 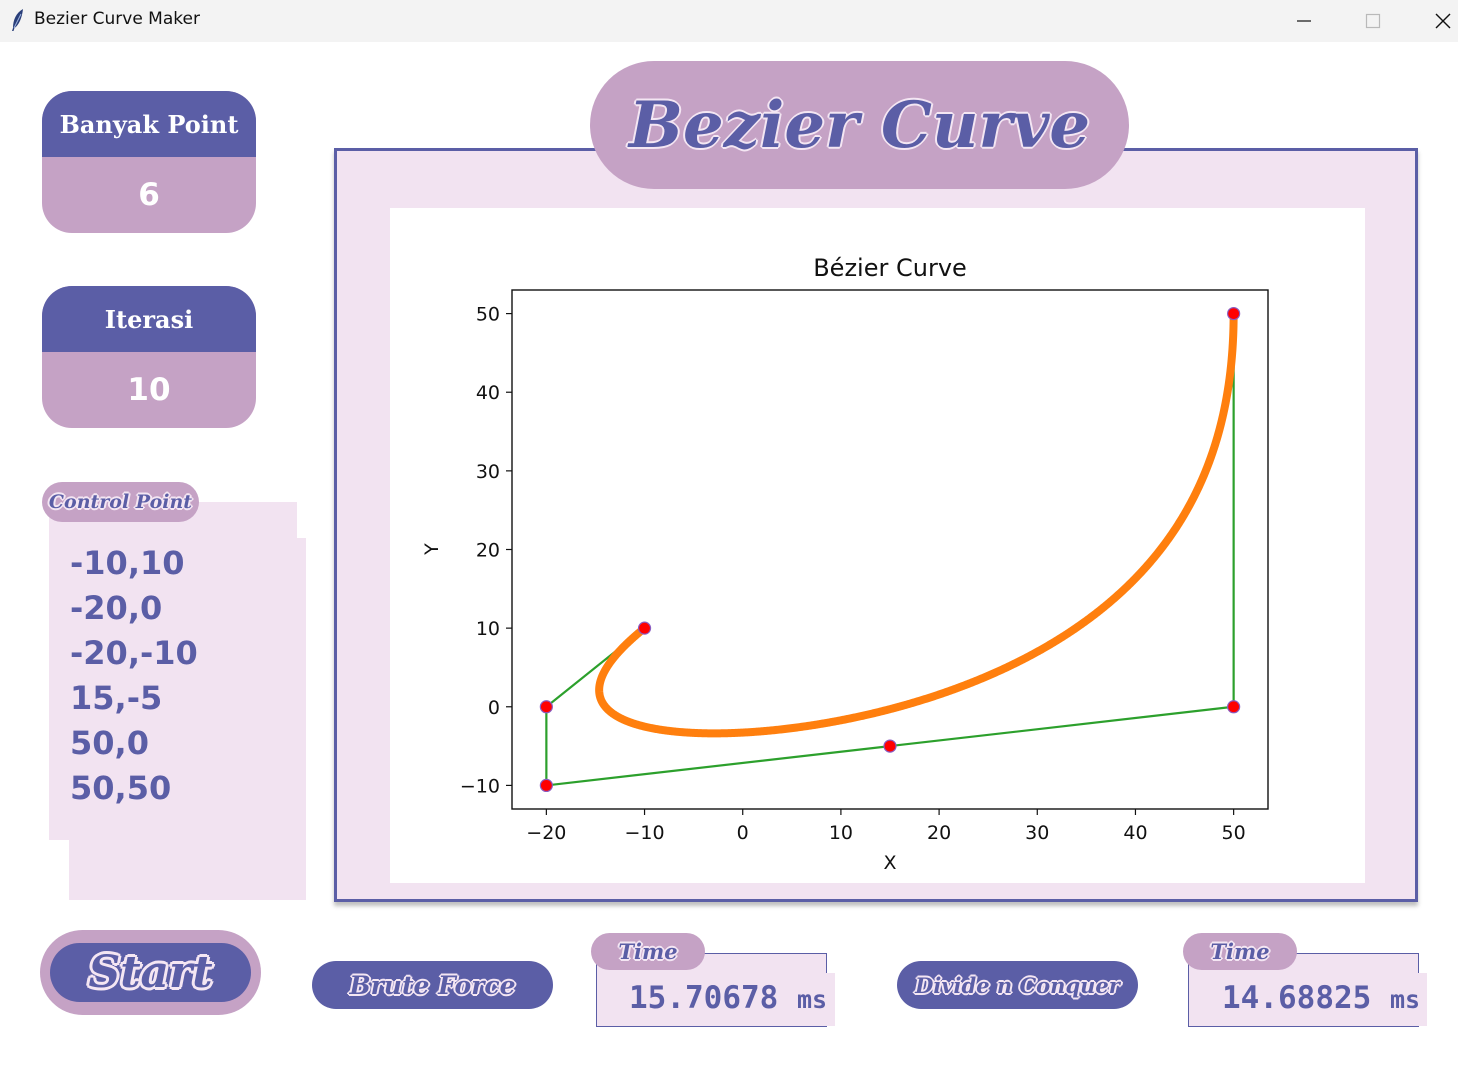 What do you see at coordinates (644, 833) in the screenshot?
I see `x-tick-label: −10` at bounding box center [644, 833].